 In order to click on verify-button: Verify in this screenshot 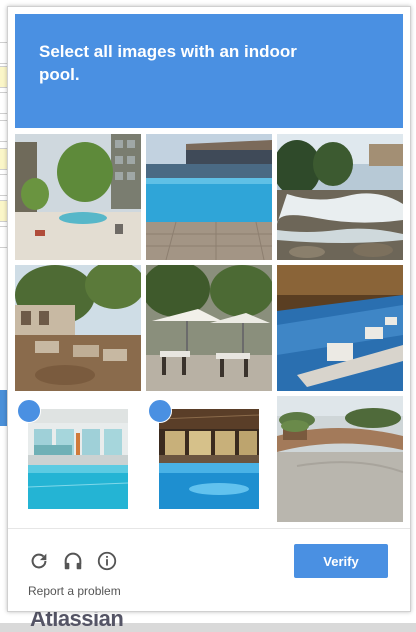, I will do `click(341, 561)`.